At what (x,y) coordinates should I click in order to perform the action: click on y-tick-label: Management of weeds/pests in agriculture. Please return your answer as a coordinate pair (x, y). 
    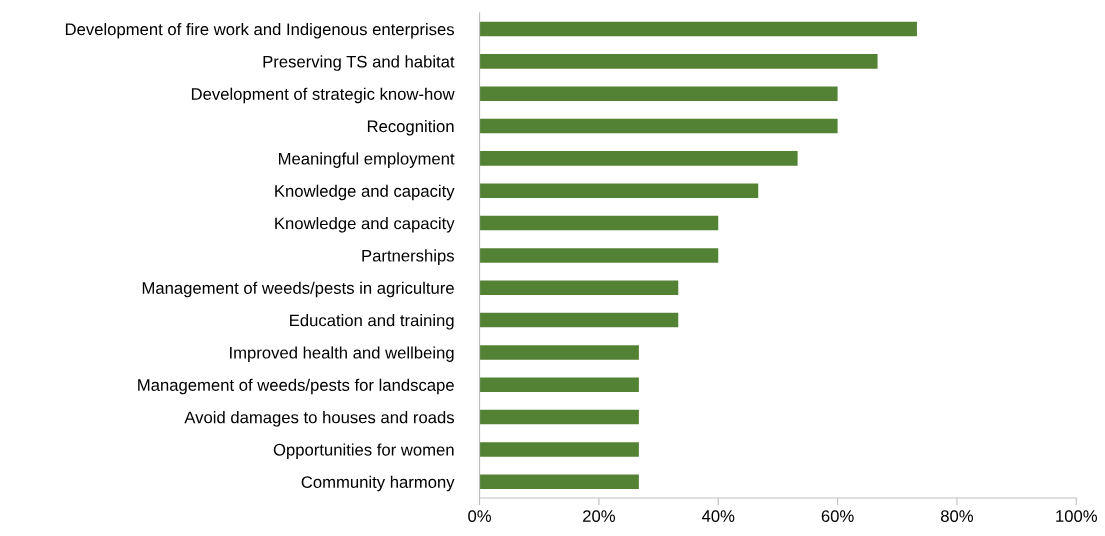
    Looking at the image, I should click on (298, 289).